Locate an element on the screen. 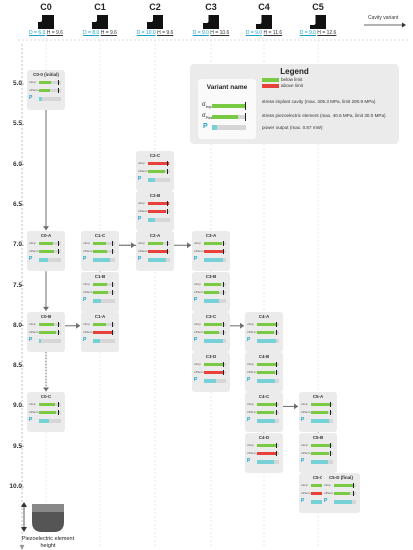 The height and width of the screenshot is (550, 413). column-header-c2: C2 D = 10.0 H = 9.6 is located at coordinates (155, 19).